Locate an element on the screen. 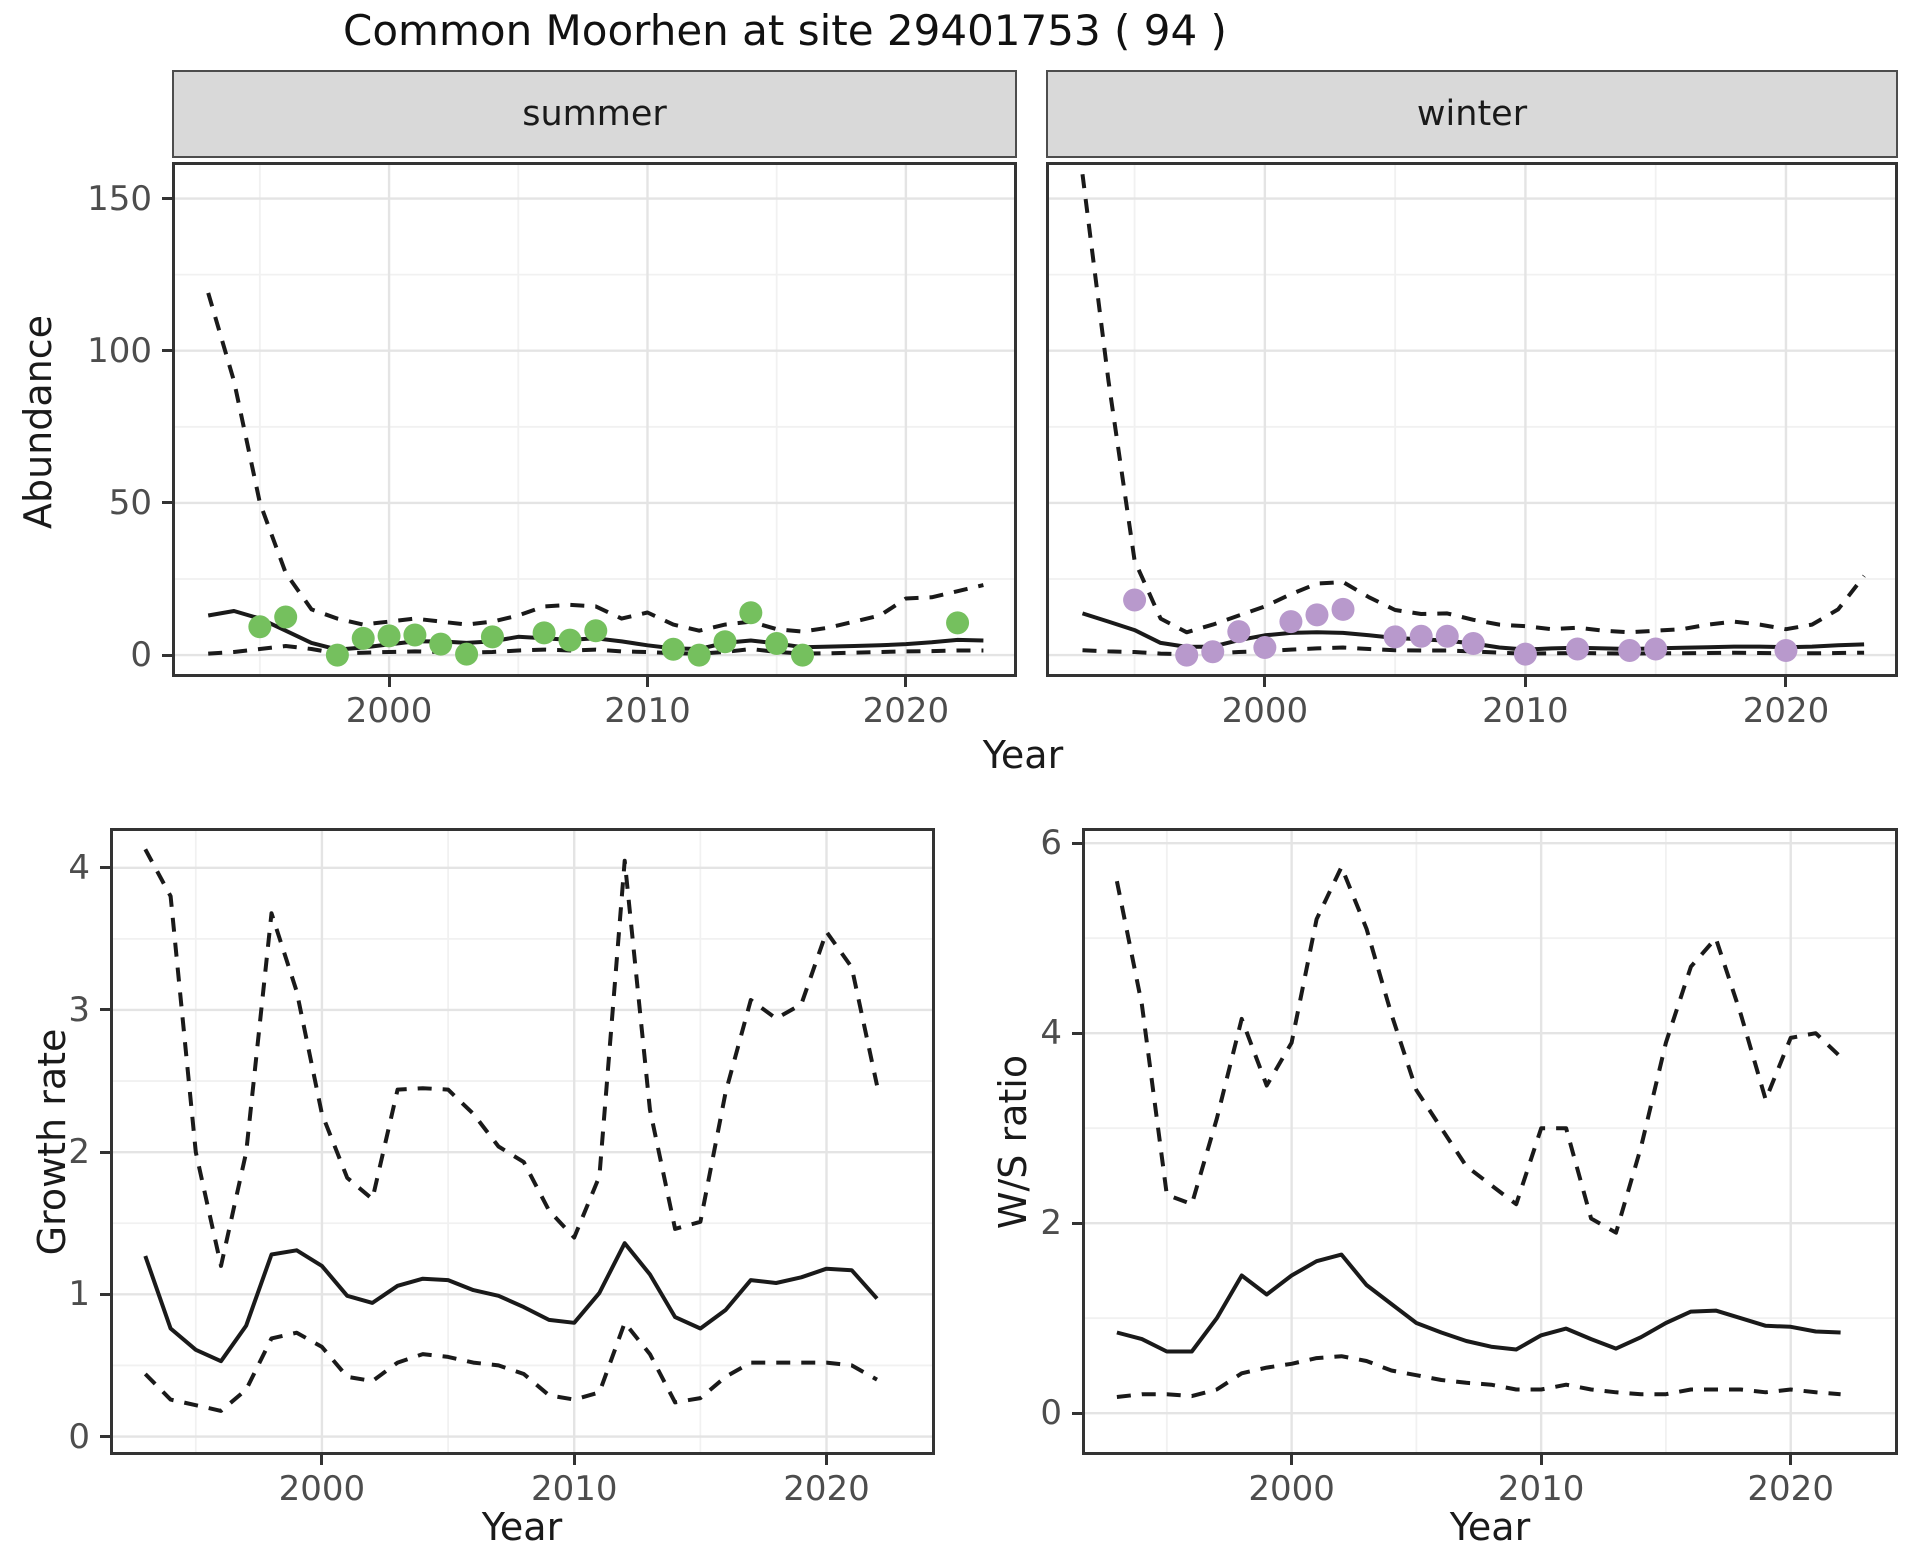 Image resolution: width=1920 pixels, height=1560 pixels. y-tick-label: 100 is located at coordinates (119, 350).